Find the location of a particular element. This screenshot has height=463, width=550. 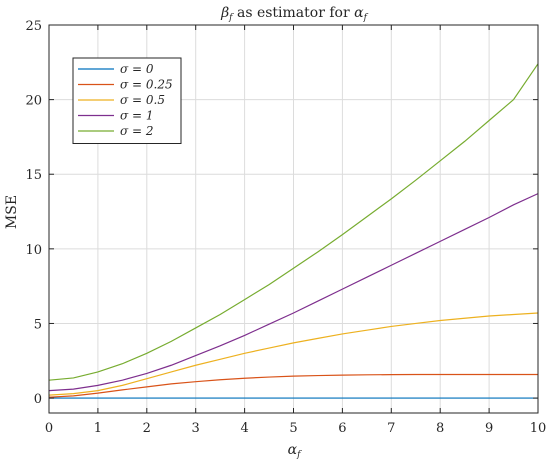

x-axis-label: αf is located at coordinates (295, 451).